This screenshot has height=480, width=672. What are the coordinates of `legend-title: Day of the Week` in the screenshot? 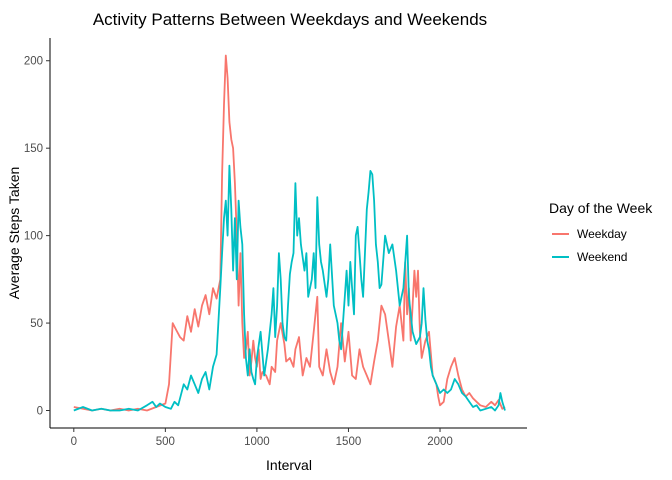 It's located at (601, 208).